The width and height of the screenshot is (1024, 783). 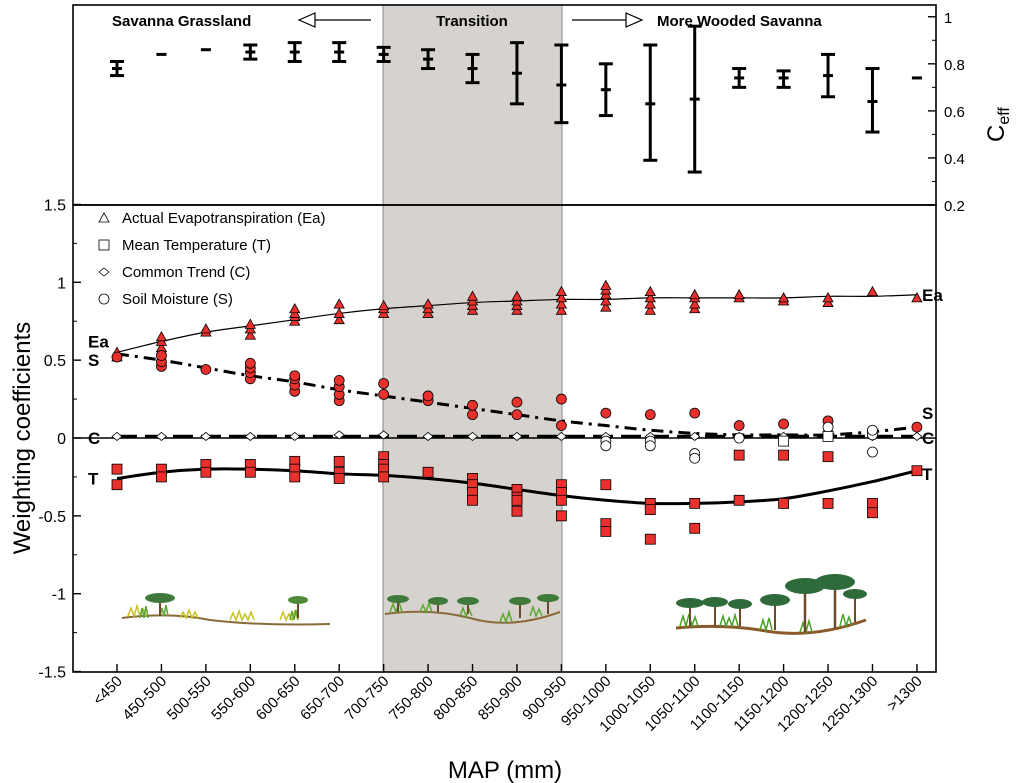 I want to click on legend-label: Actual Evapotranspiration (Ea), so click(x=223, y=218).